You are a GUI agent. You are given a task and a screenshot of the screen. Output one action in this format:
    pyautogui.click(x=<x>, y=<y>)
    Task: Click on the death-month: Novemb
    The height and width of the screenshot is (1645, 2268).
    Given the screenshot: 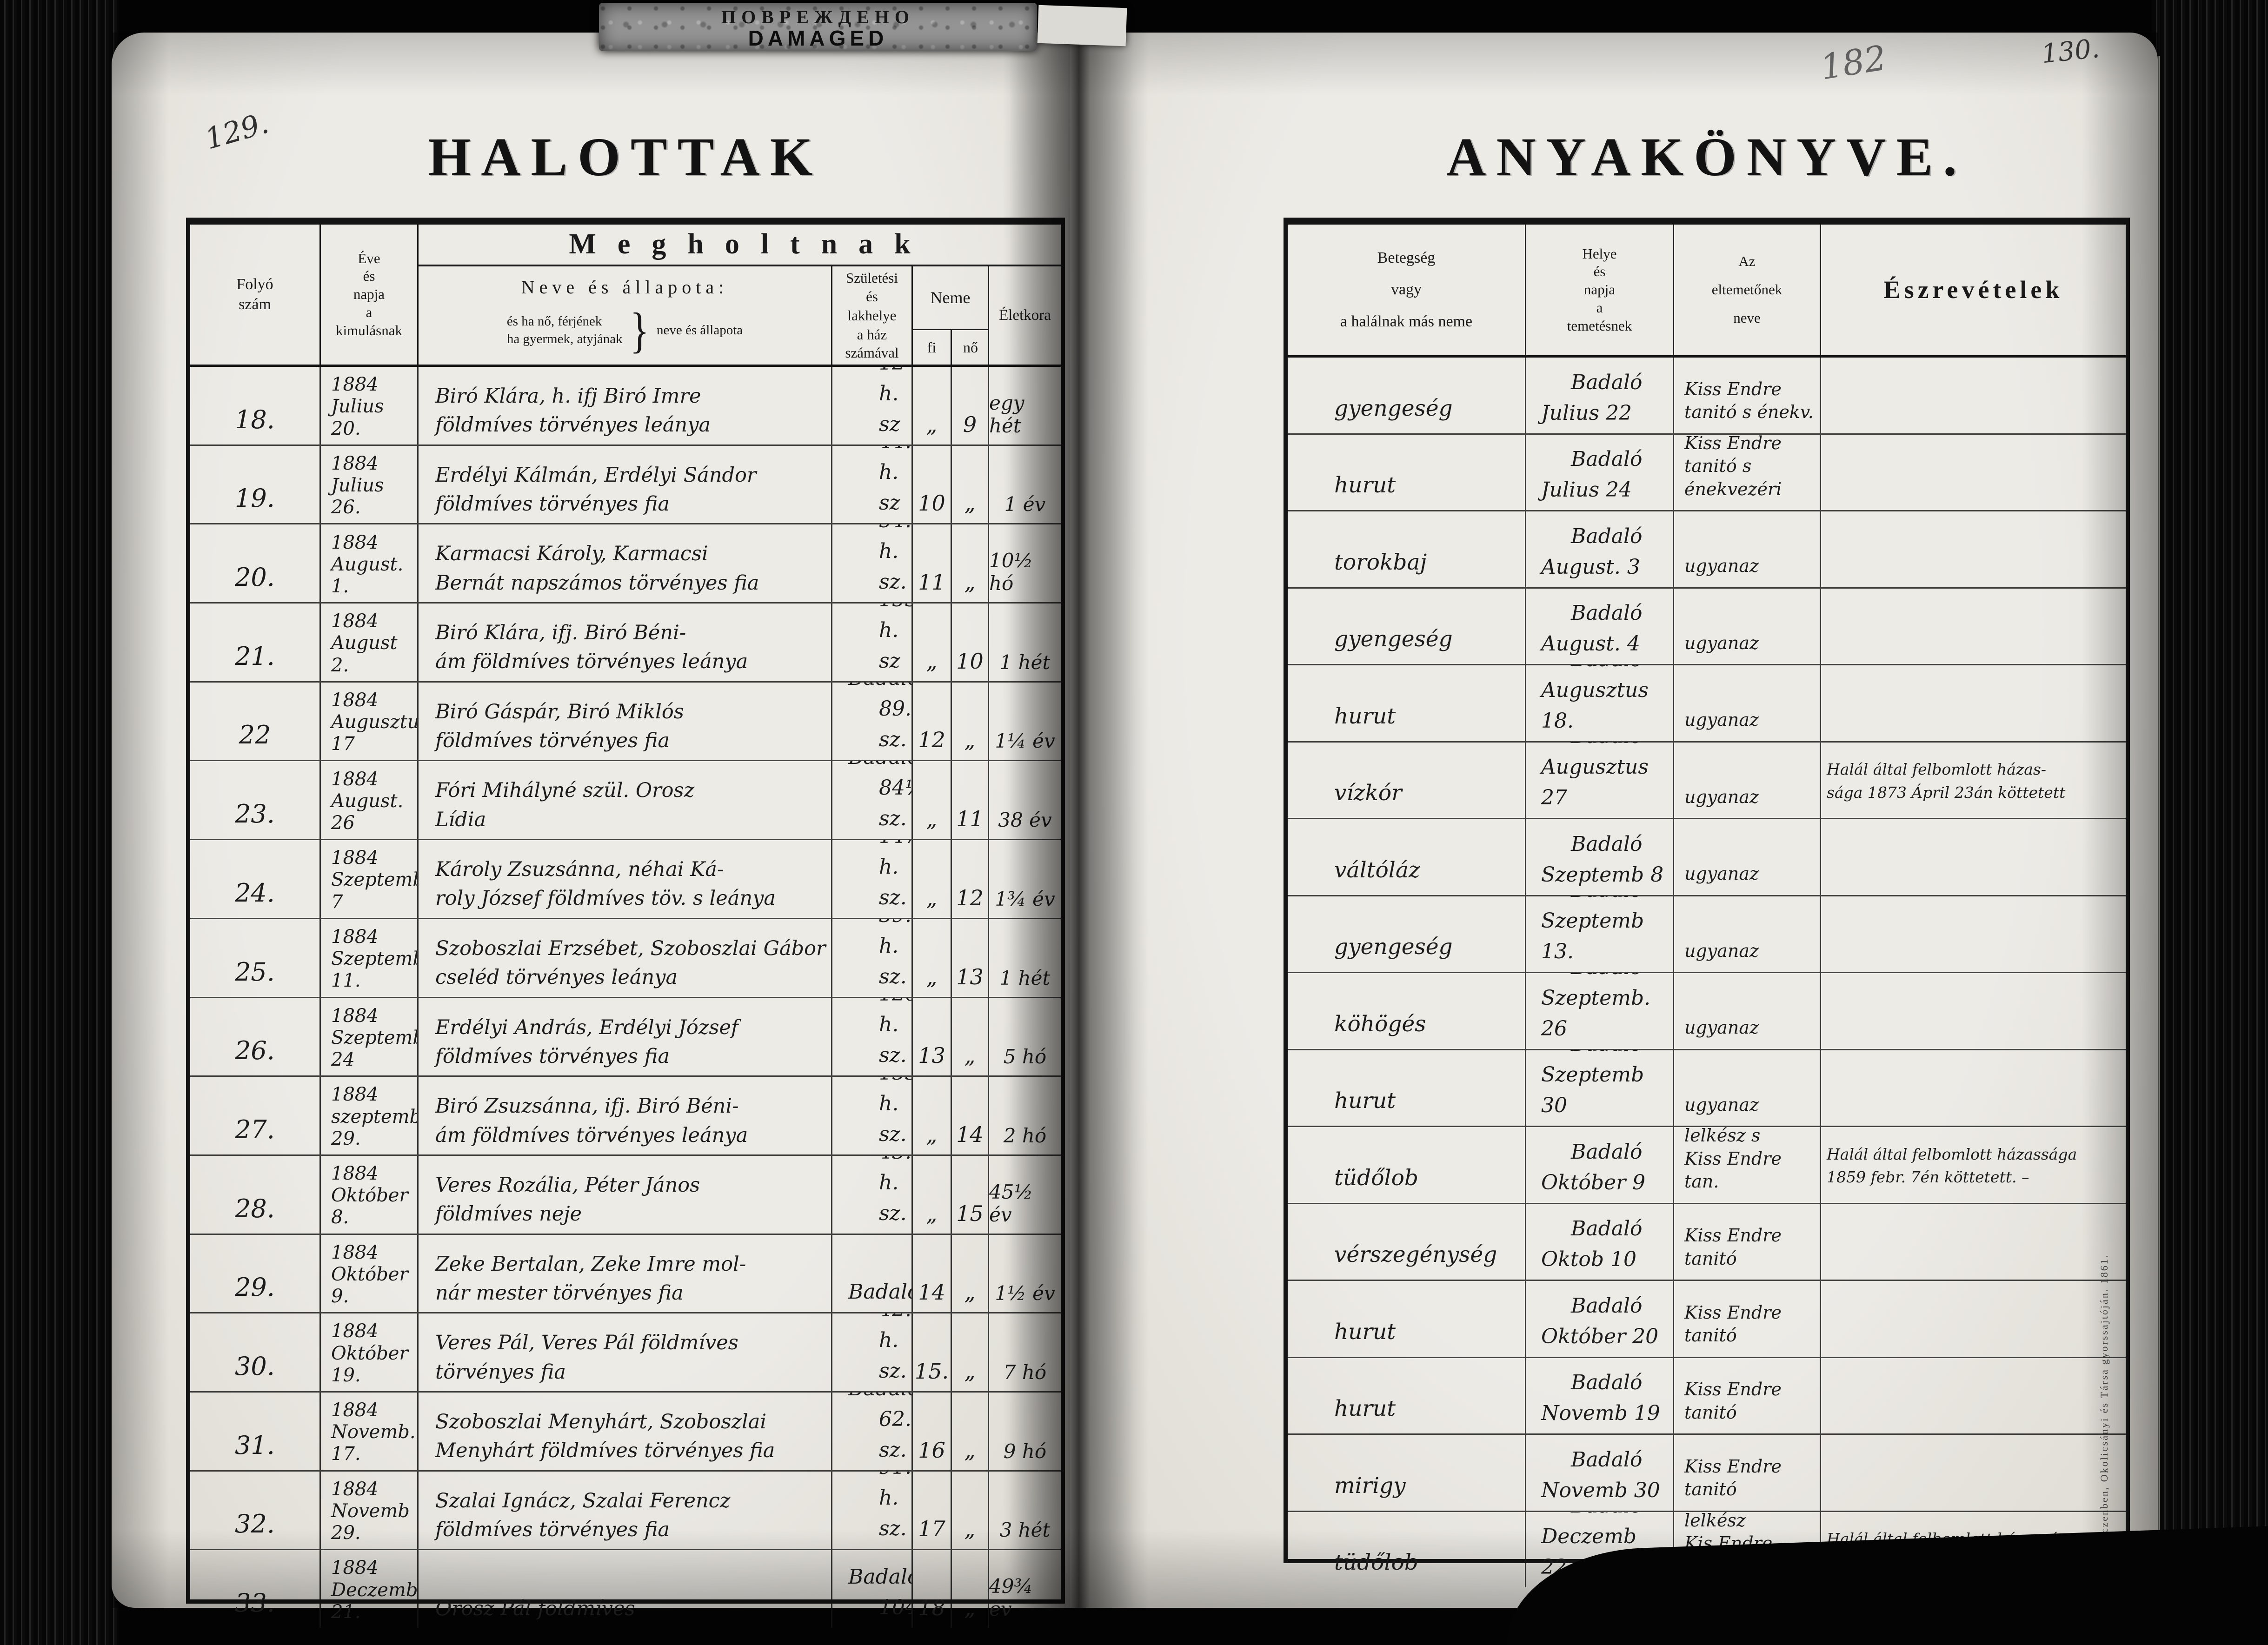 What is the action you would take?
    pyautogui.click(x=370, y=1511)
    